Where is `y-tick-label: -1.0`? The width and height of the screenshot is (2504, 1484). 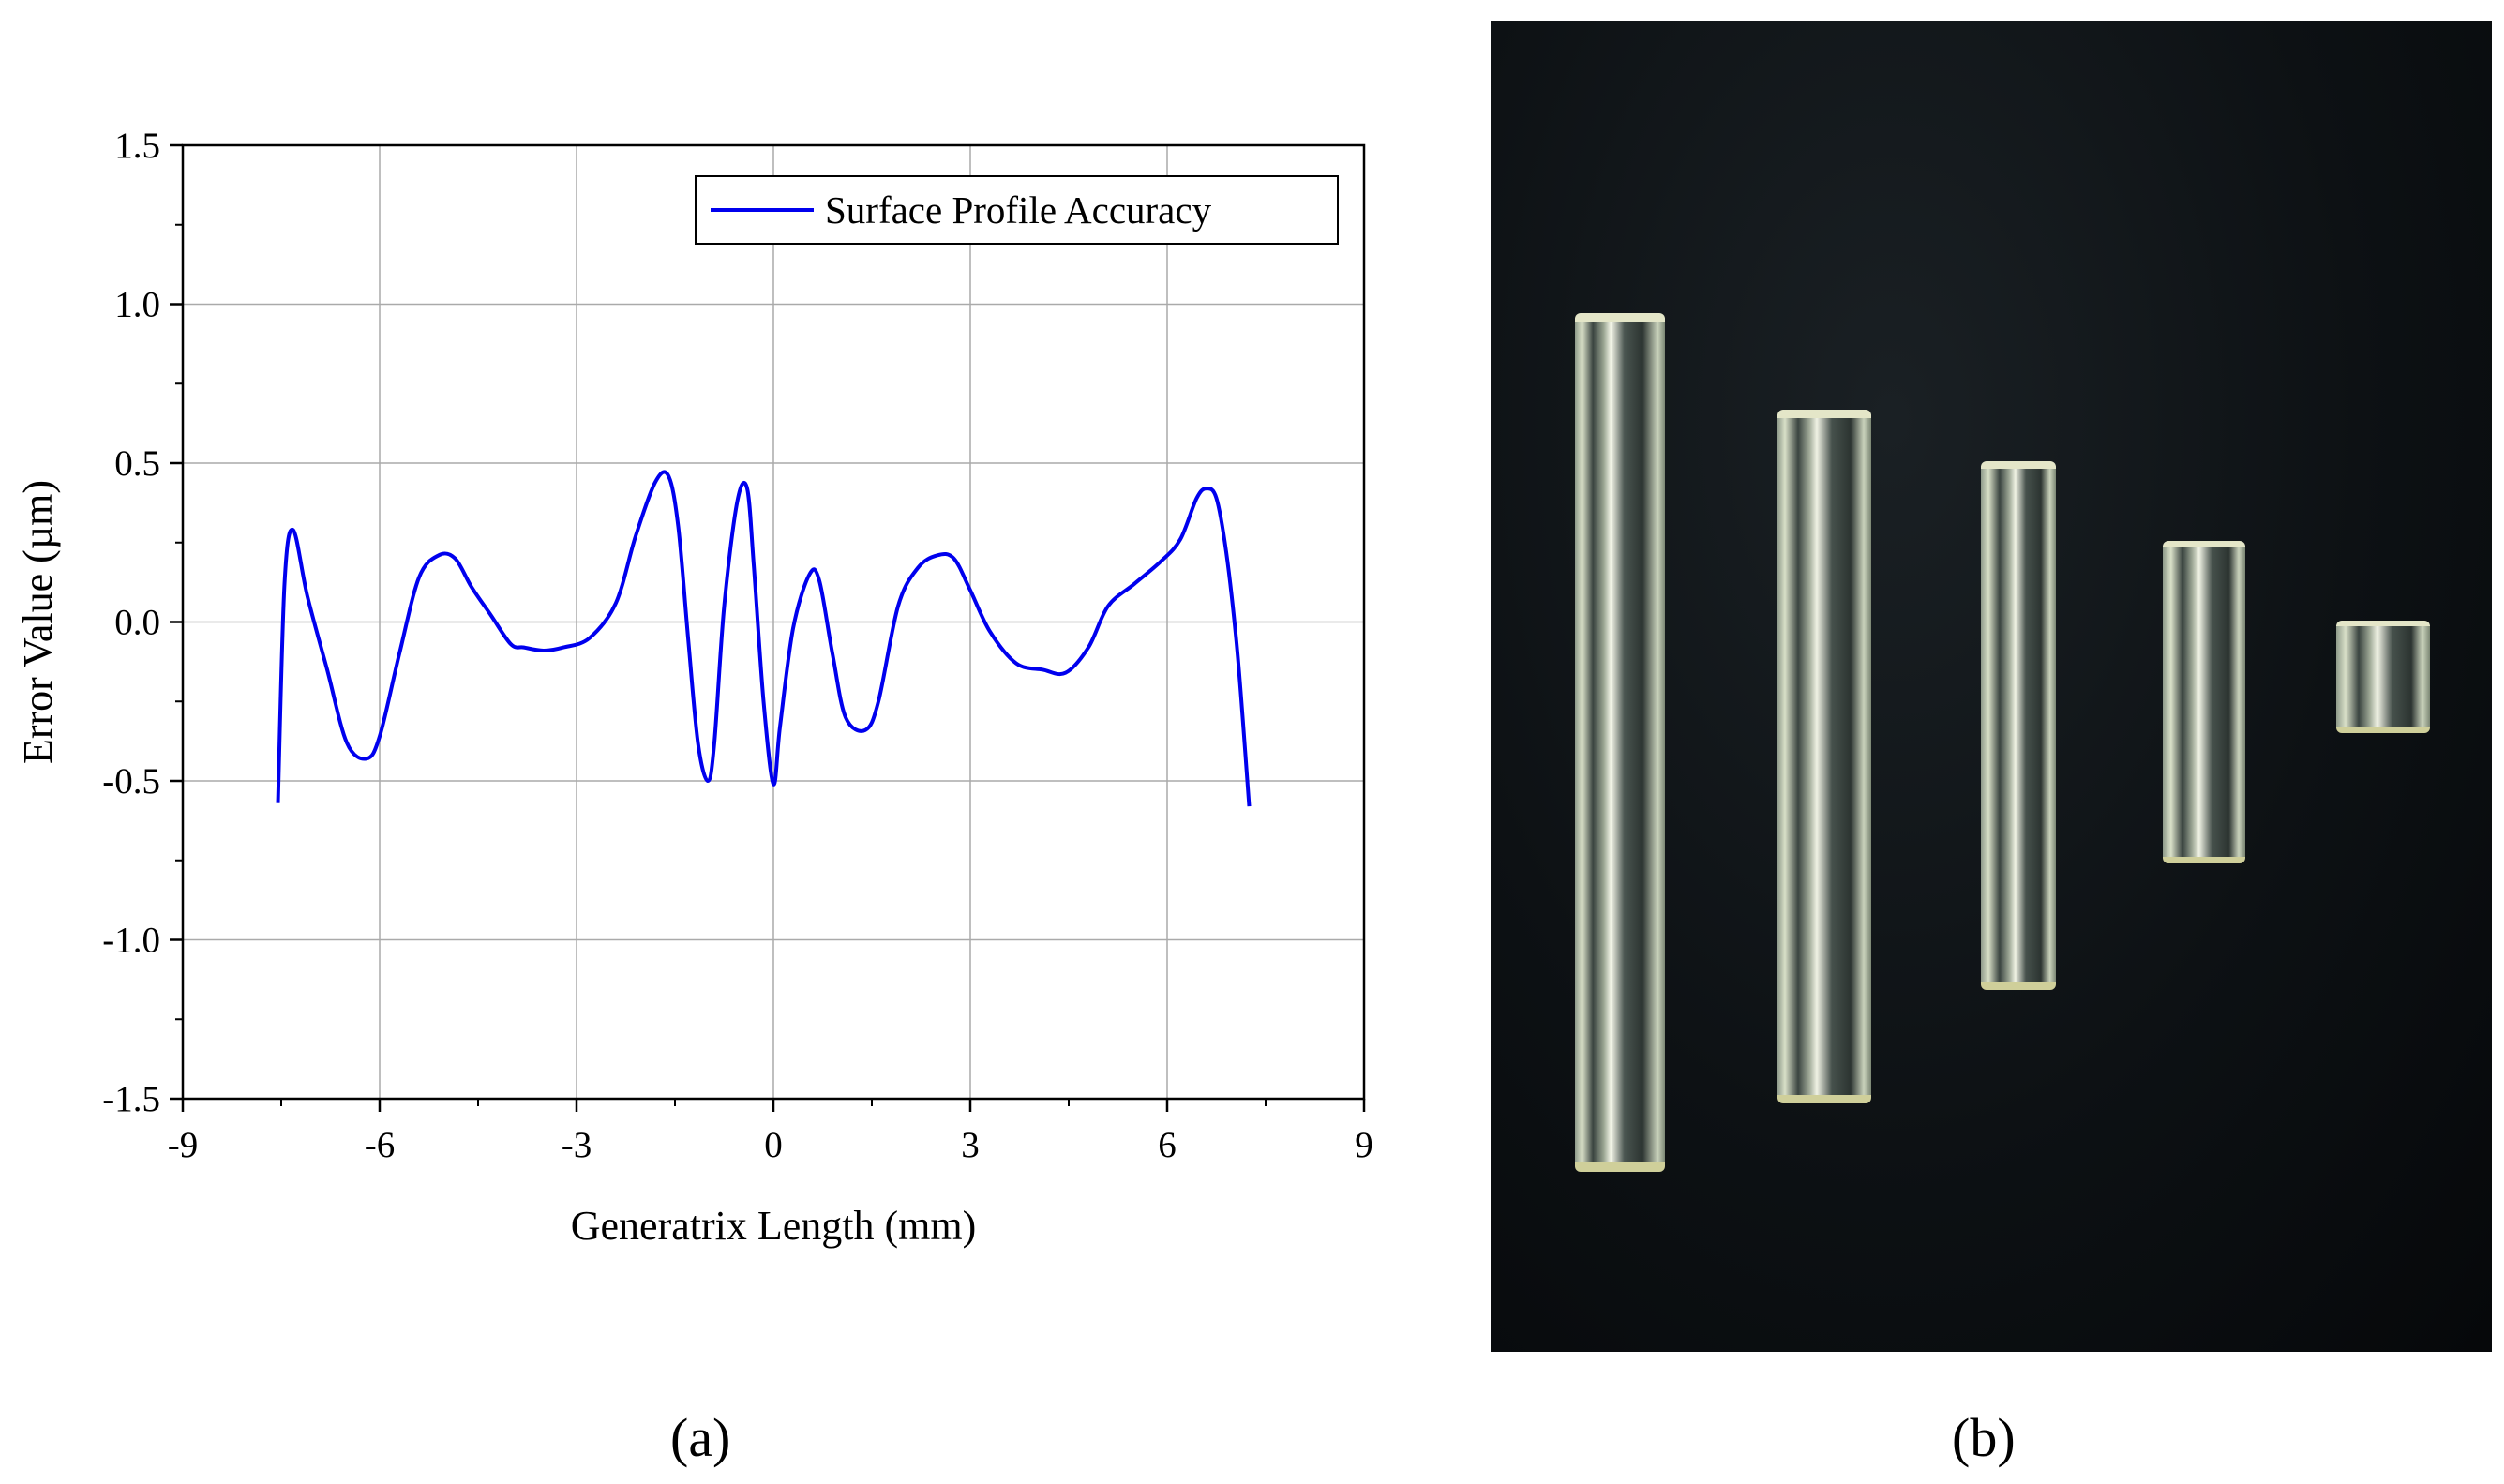
y-tick-label: -1.0 is located at coordinates (131, 941).